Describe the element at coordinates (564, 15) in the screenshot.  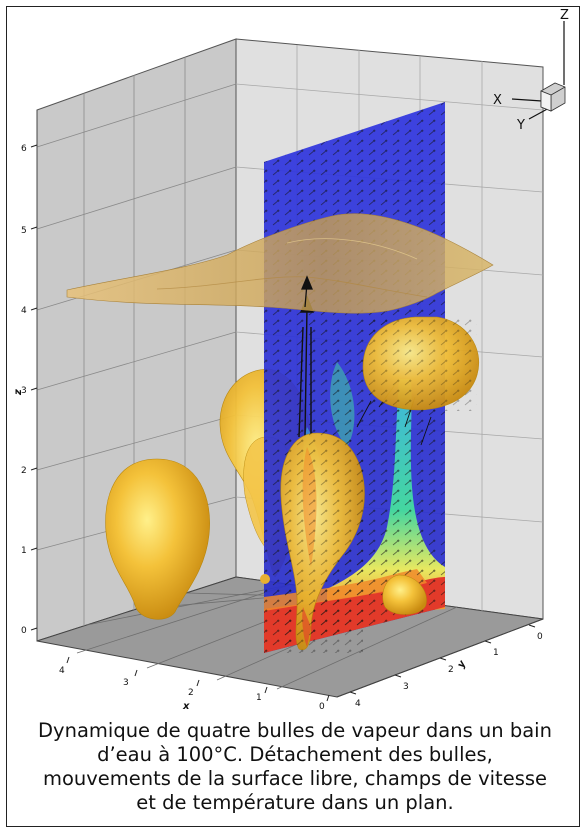
I see `triad-z-label: Z` at that location.